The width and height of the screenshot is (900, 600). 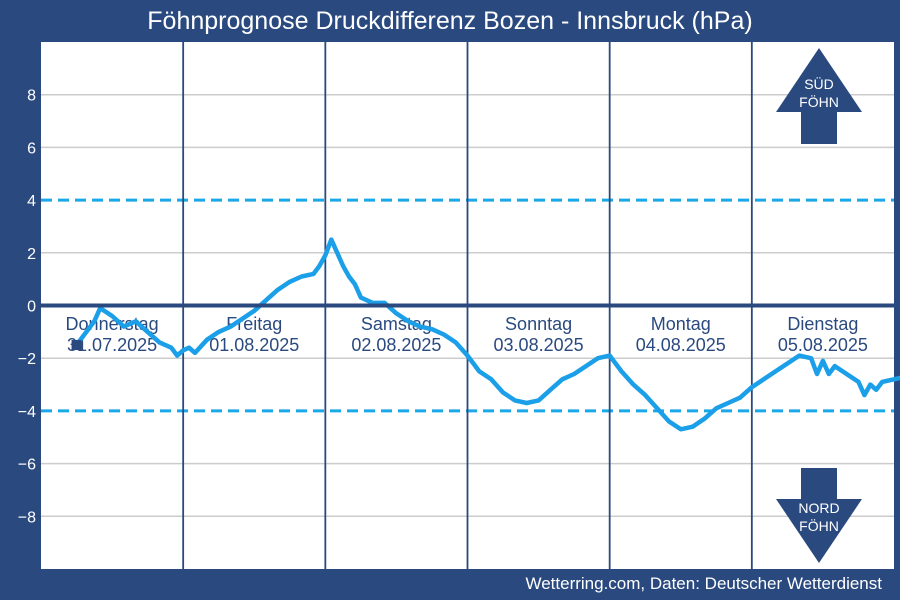 What do you see at coordinates (31, 307) in the screenshot?
I see `y-tick-label-4: 0` at bounding box center [31, 307].